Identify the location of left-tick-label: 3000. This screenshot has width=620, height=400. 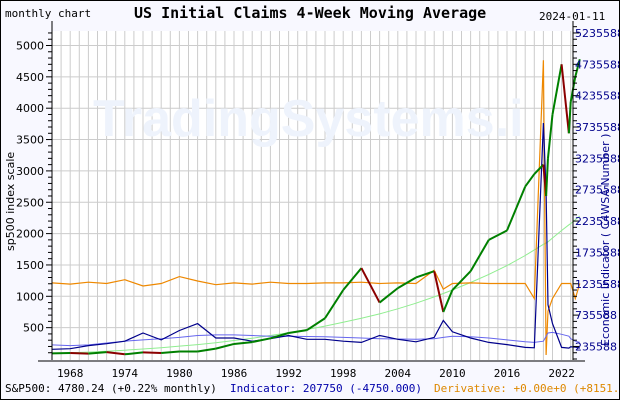
(30, 171).